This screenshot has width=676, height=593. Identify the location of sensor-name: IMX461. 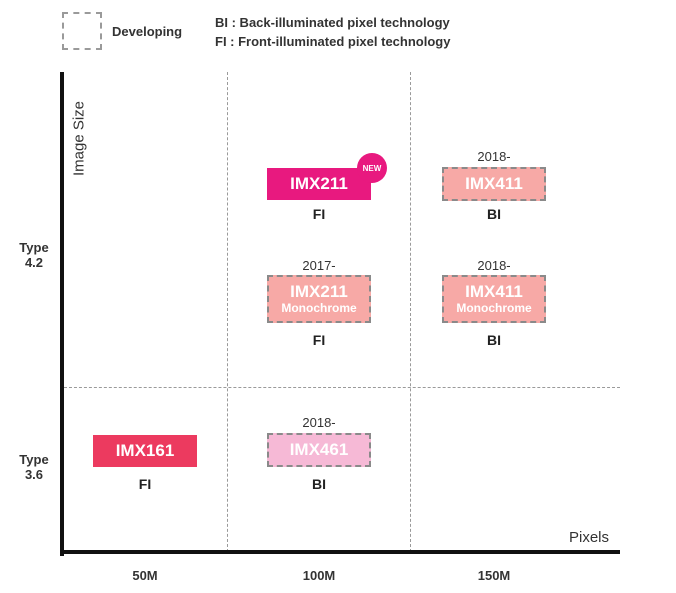
(319, 449).